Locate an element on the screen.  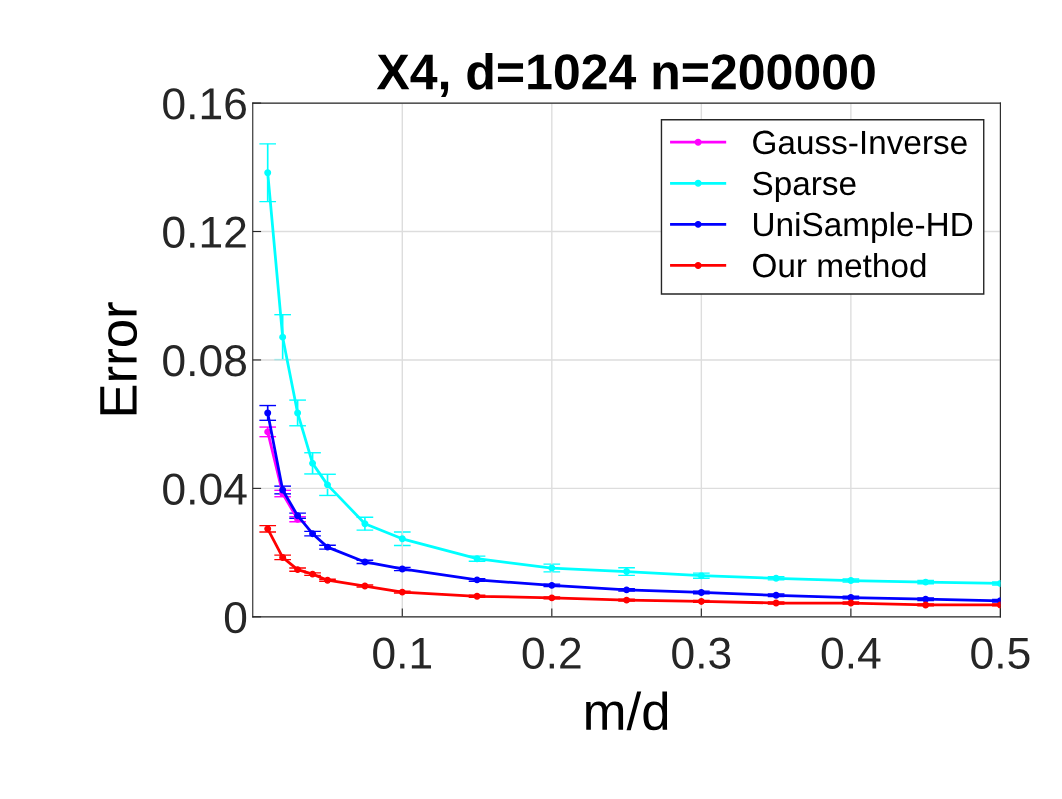
y-tick-label: 0.08 is located at coordinates (204, 361).